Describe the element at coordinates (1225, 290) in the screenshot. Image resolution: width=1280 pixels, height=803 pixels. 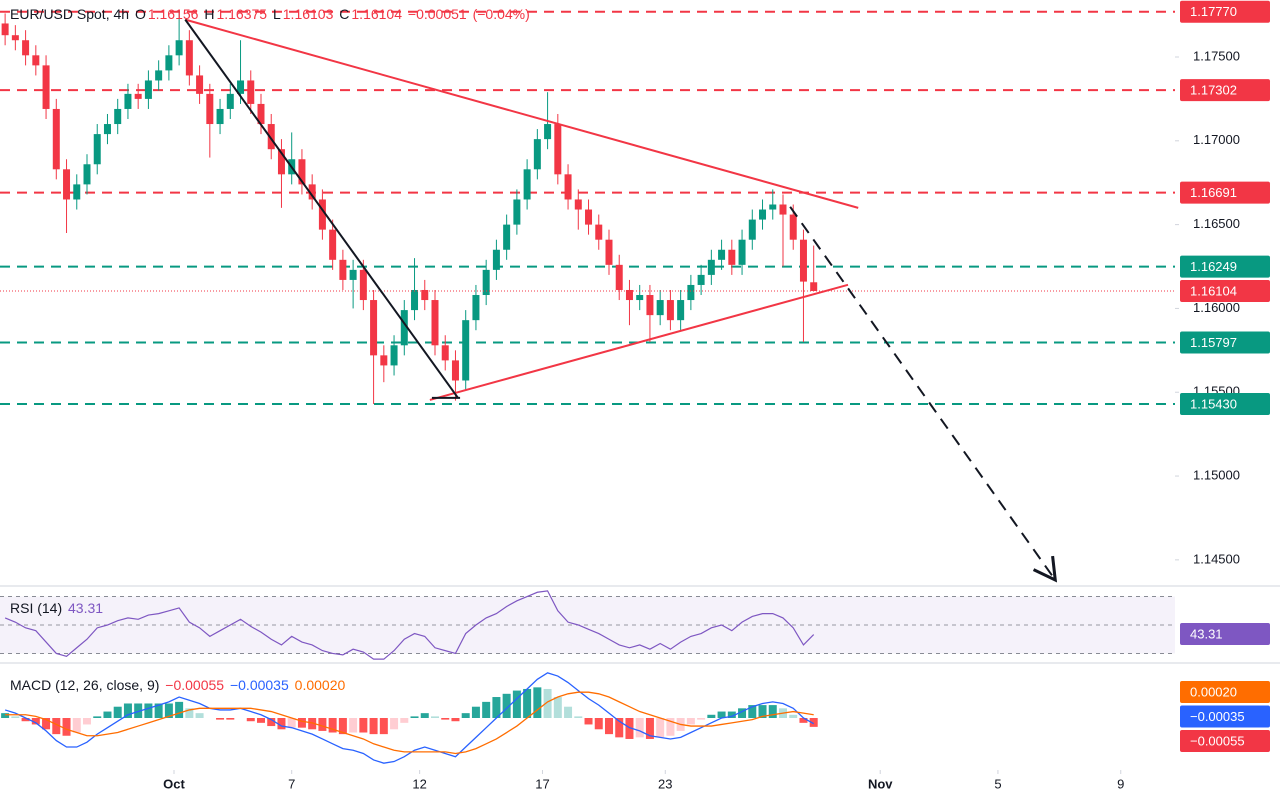
I see `current-price-label-box` at that location.